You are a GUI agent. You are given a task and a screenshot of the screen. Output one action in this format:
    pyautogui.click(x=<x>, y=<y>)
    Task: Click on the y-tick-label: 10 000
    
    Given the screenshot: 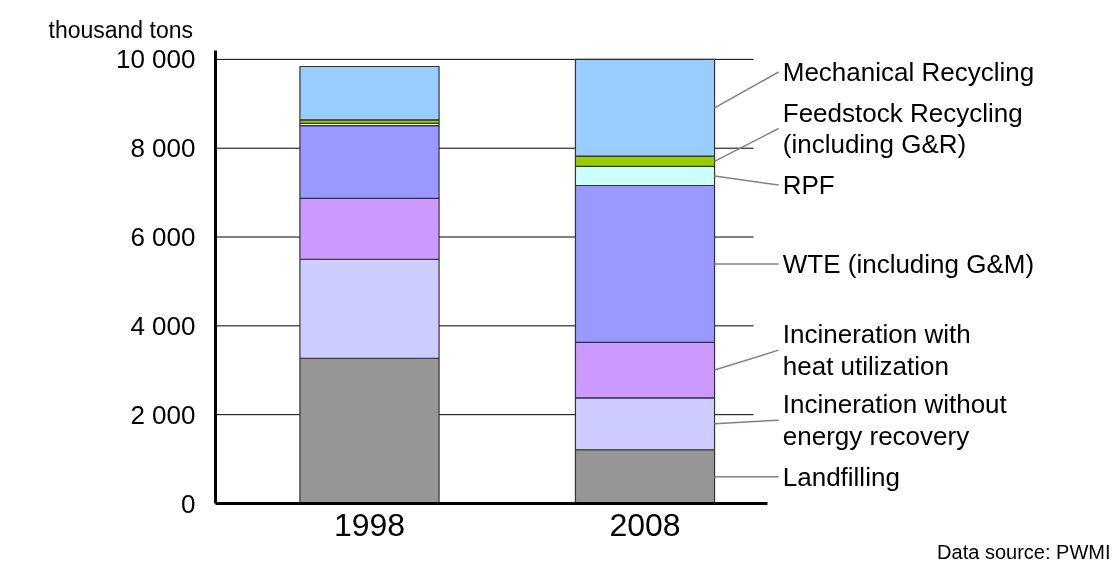 What is the action you would take?
    pyautogui.click(x=155, y=59)
    